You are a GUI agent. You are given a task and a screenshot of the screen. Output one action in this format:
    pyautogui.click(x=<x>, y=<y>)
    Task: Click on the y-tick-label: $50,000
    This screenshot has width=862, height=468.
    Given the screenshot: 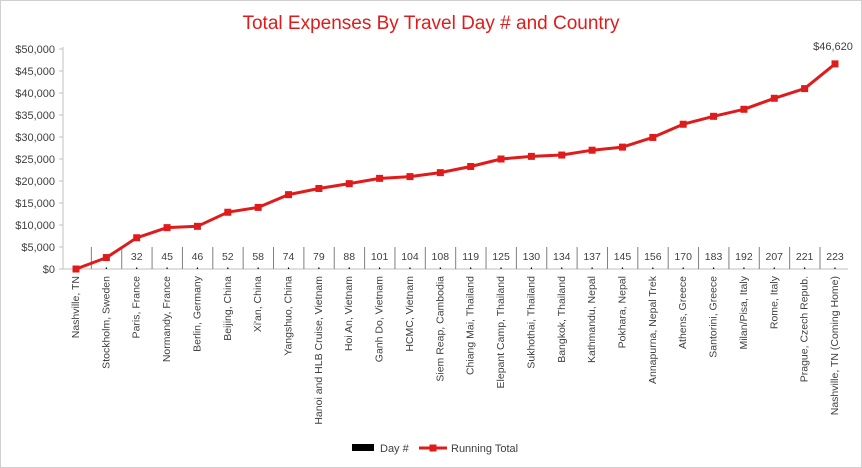 What is the action you would take?
    pyautogui.click(x=35, y=50)
    